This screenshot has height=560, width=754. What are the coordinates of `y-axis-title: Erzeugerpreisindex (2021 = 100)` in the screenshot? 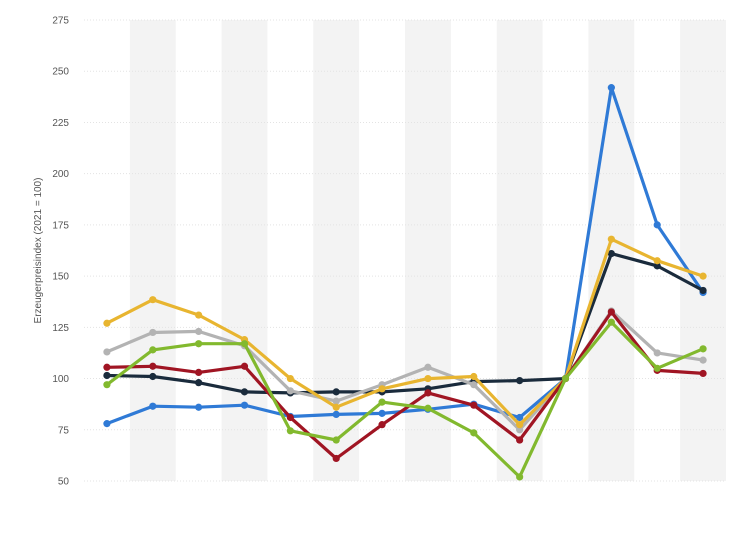 It's located at (38, 251).